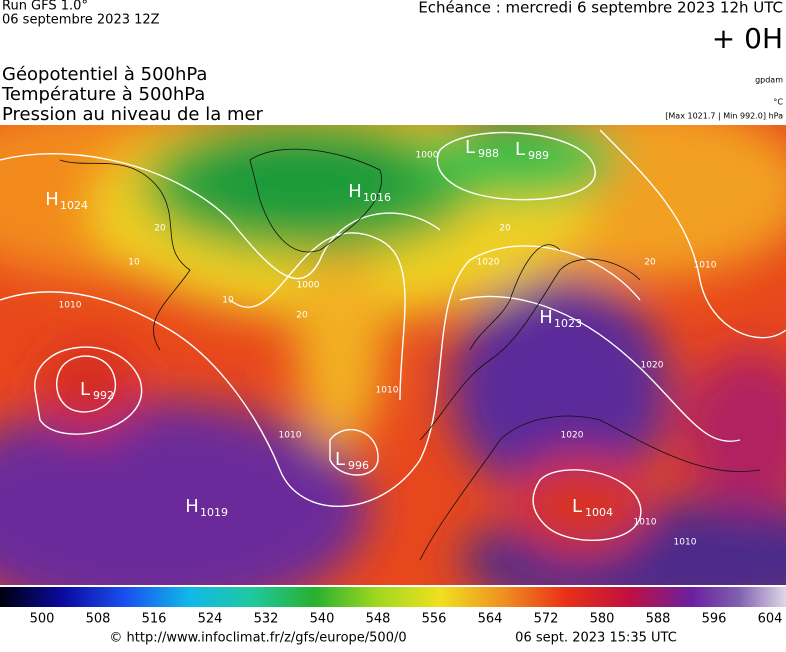  What do you see at coordinates (393, 597) in the screenshot?
I see `color-scale` at bounding box center [393, 597].